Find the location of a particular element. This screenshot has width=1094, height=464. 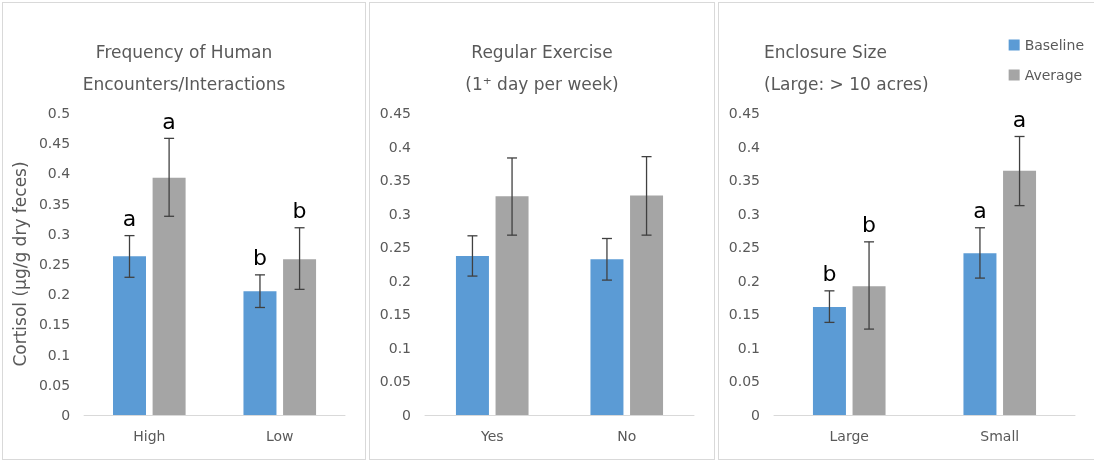

chart-title: Regular Exercise (1⁺ day per week) is located at coordinates (542, 68).